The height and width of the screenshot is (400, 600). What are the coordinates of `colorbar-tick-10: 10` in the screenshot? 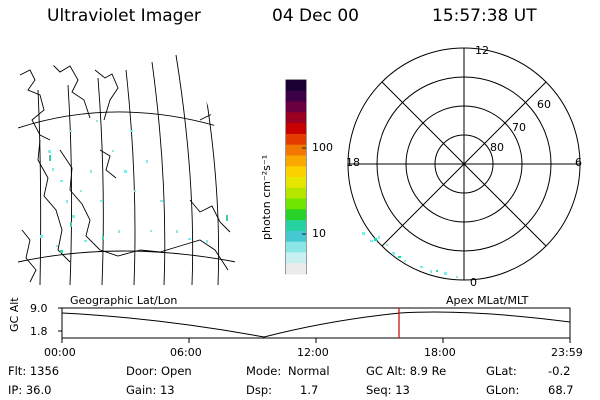 It's located at (319, 233).